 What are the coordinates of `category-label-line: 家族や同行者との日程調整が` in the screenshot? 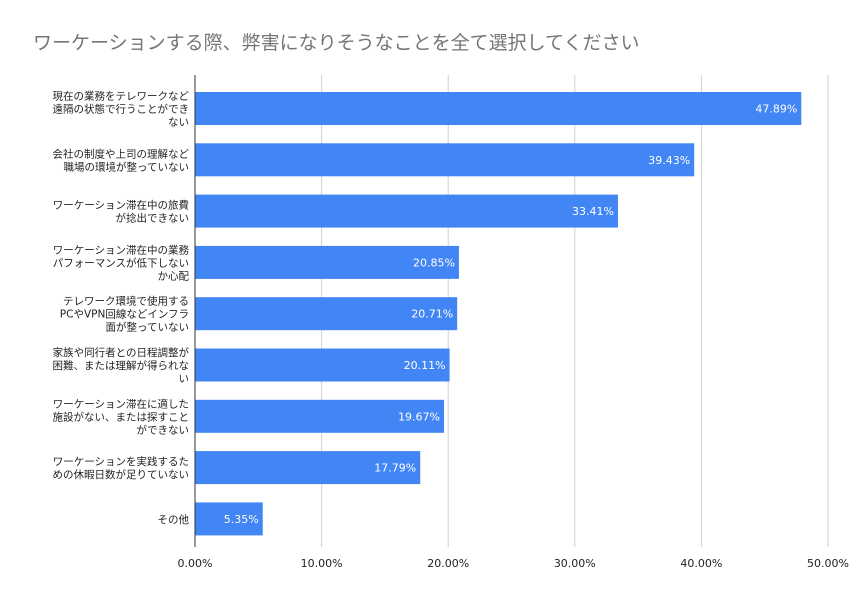 It's located at (121, 352).